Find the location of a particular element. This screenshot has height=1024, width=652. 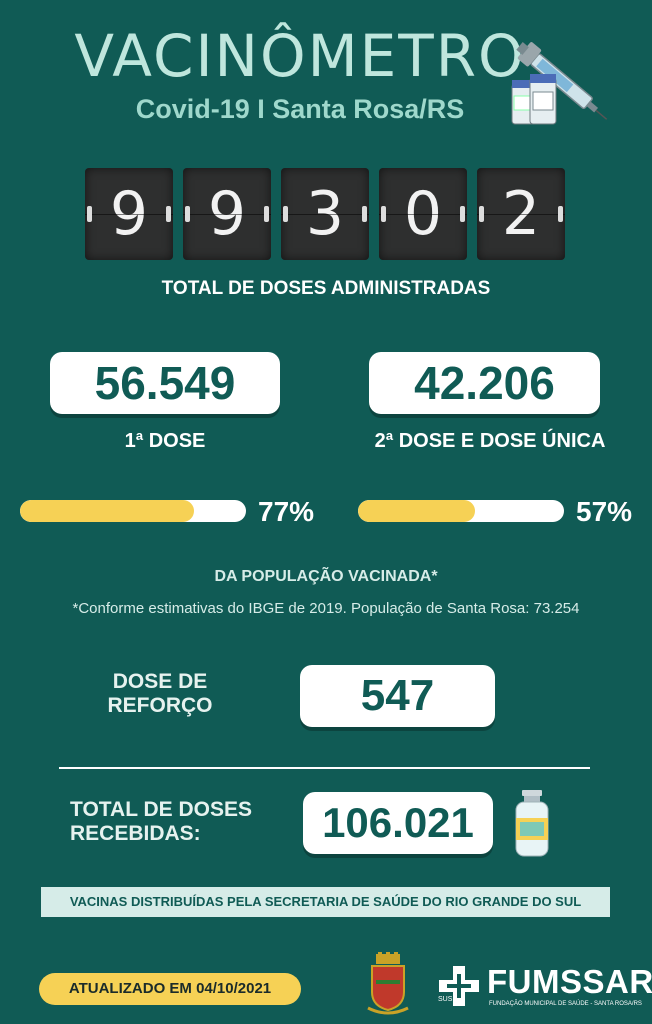

first-dose-progress-bar is located at coordinates (133, 511).